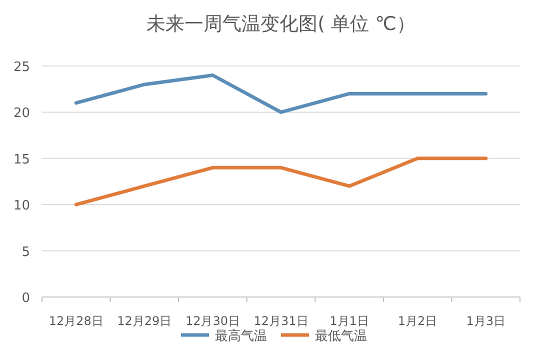  Describe the element at coordinates (418, 321) in the screenshot. I see `x-tick-label: 1月2日` at that location.